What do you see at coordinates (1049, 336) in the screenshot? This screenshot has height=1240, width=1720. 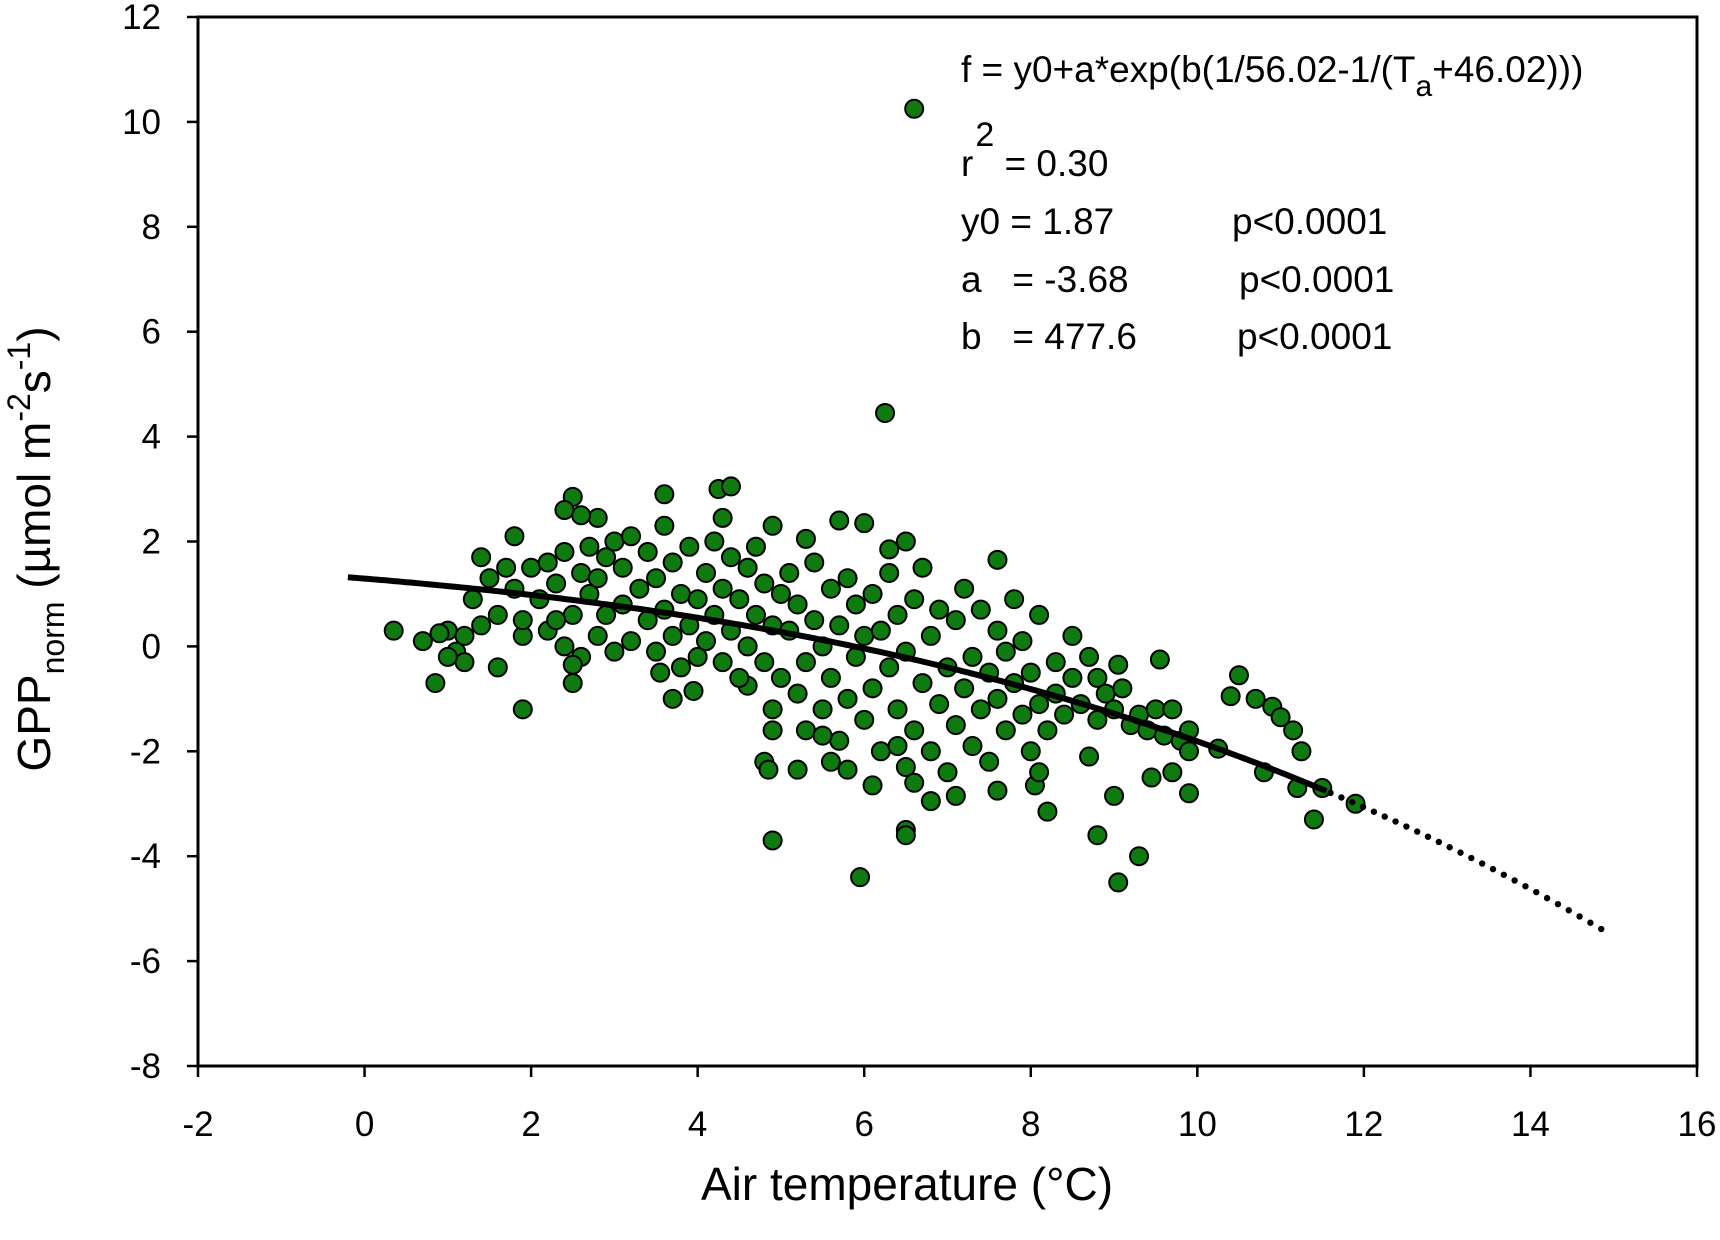 I see `b-text: b = 477.6` at bounding box center [1049, 336].